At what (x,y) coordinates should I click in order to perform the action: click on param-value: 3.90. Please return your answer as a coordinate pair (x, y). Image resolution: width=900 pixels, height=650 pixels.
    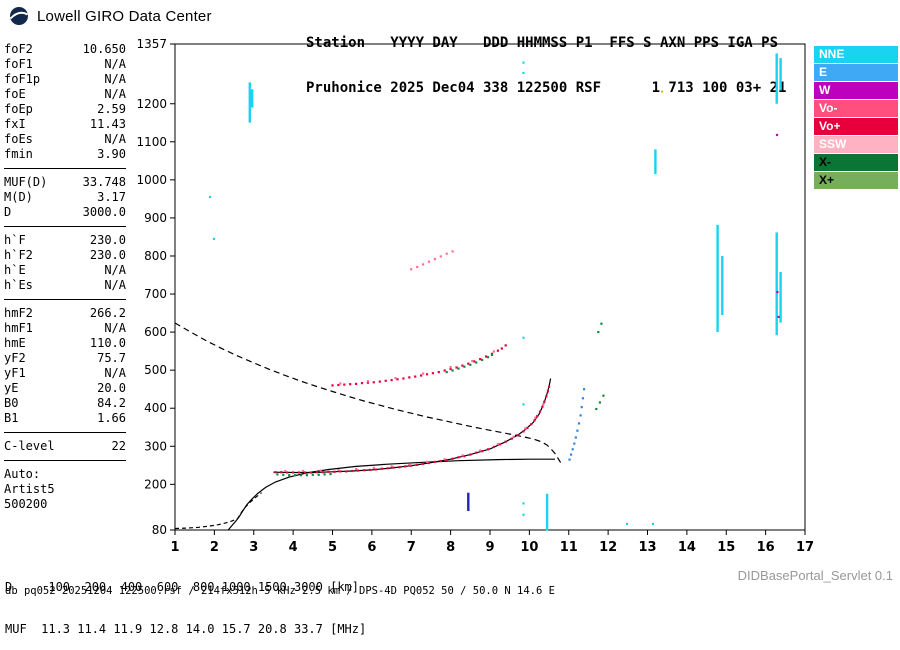
    Looking at the image, I should click on (111, 154).